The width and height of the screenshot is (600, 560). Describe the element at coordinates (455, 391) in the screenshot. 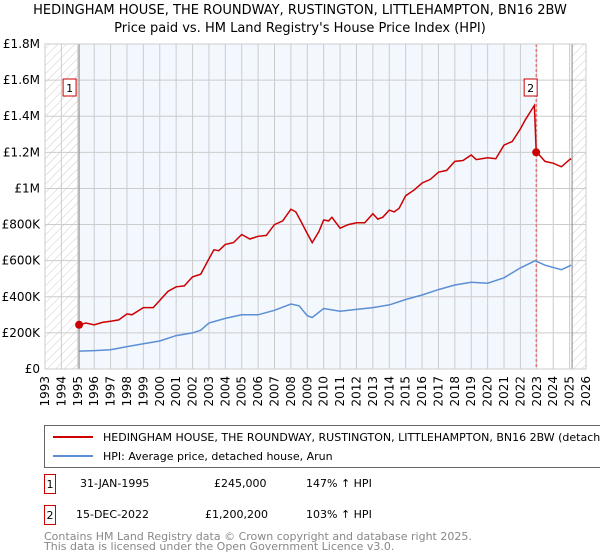

I see `x-tick-label: 2018` at that location.